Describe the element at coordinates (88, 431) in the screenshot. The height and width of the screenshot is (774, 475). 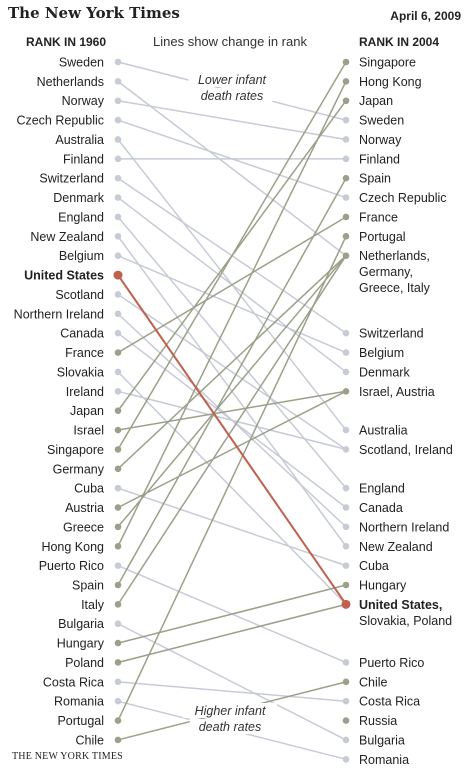
I see `left-country-label: Israel` at that location.